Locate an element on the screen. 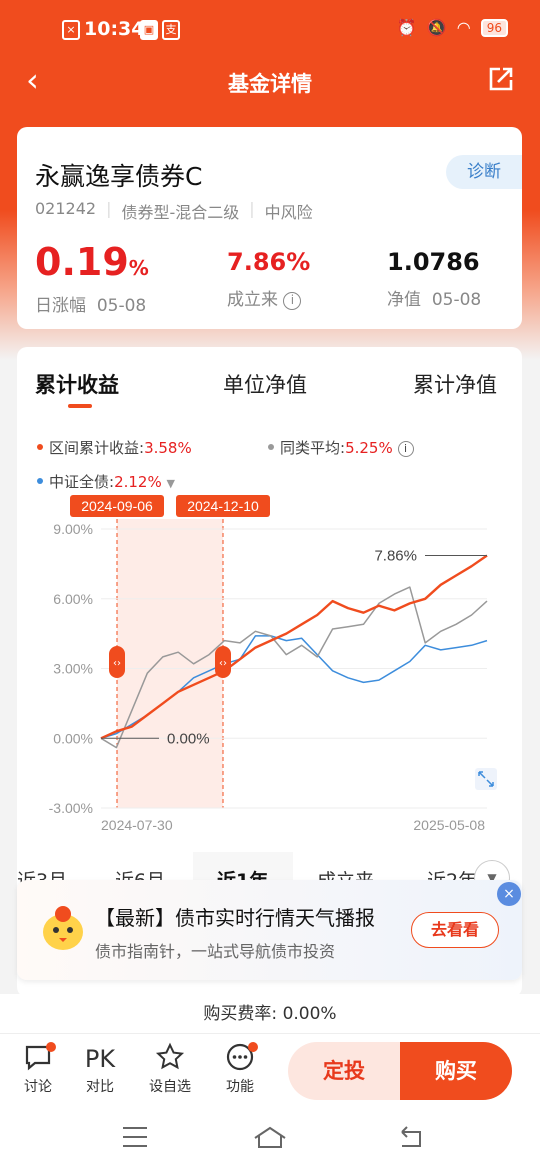 This screenshot has width=540, height=1170. tab-indicator is located at coordinates (80, 406).